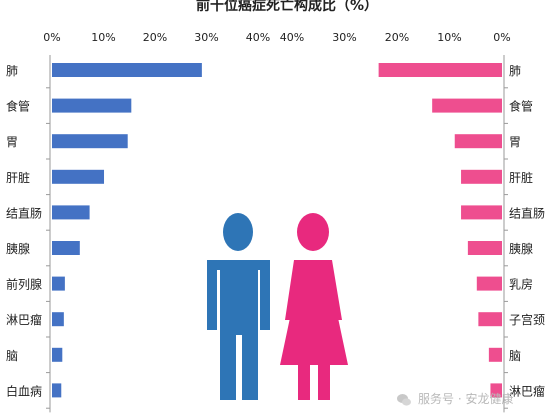 This screenshot has width=559, height=419. What do you see at coordinates (24, 390) in the screenshot?
I see `category-label: 白血病` at bounding box center [24, 390].